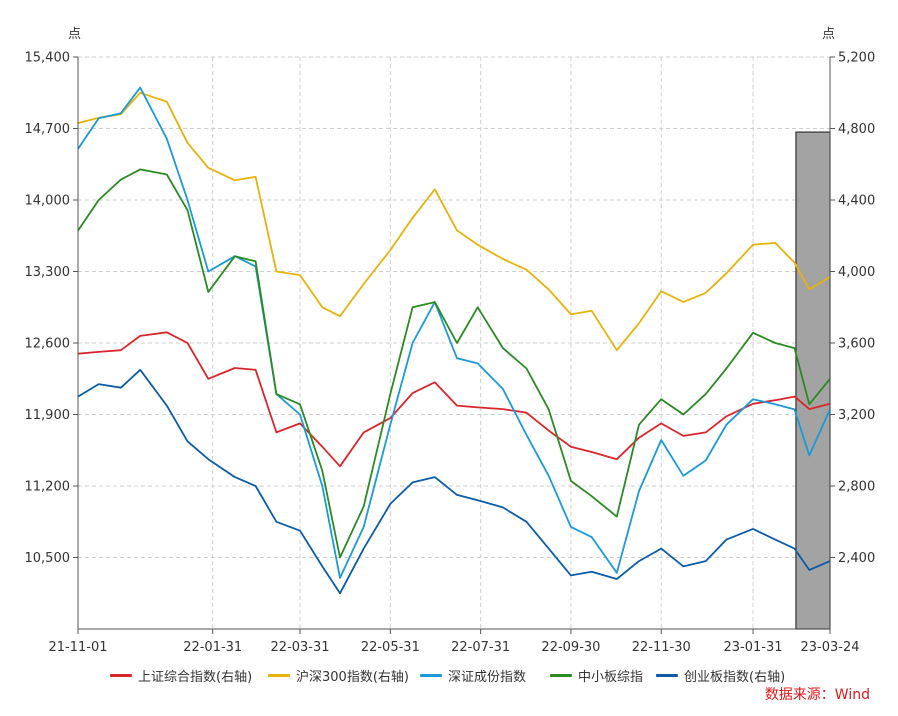  What do you see at coordinates (74, 34) in the screenshot?
I see `left-axis-unit: 点` at bounding box center [74, 34].